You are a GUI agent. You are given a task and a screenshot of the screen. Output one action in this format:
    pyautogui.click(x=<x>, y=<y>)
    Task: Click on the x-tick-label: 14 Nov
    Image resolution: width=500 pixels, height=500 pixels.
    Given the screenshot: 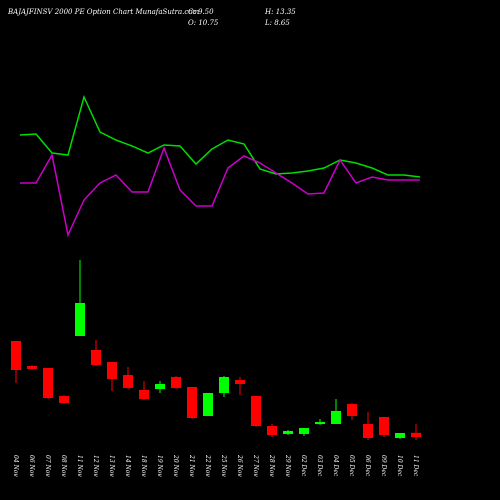 What is the action you would take?
    pyautogui.click(x=127, y=466)
    